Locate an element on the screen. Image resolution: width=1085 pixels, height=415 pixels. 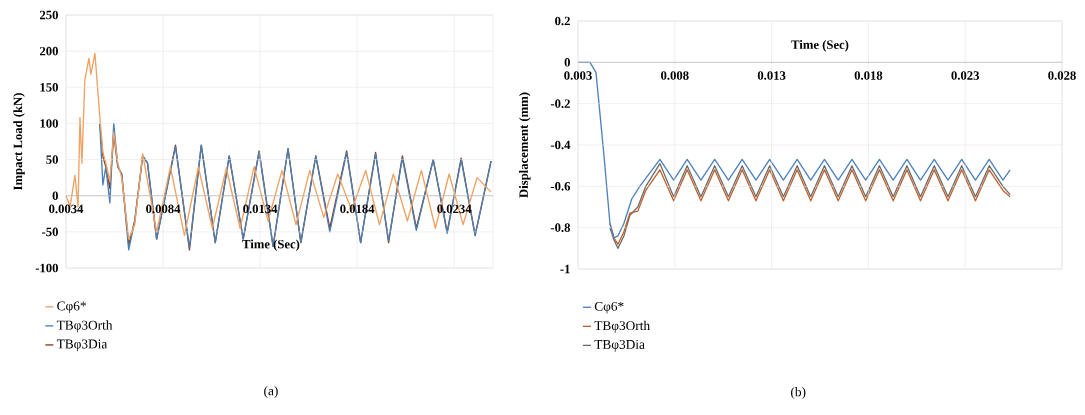
y-tick-label: -0.4 is located at coordinates (560, 145).